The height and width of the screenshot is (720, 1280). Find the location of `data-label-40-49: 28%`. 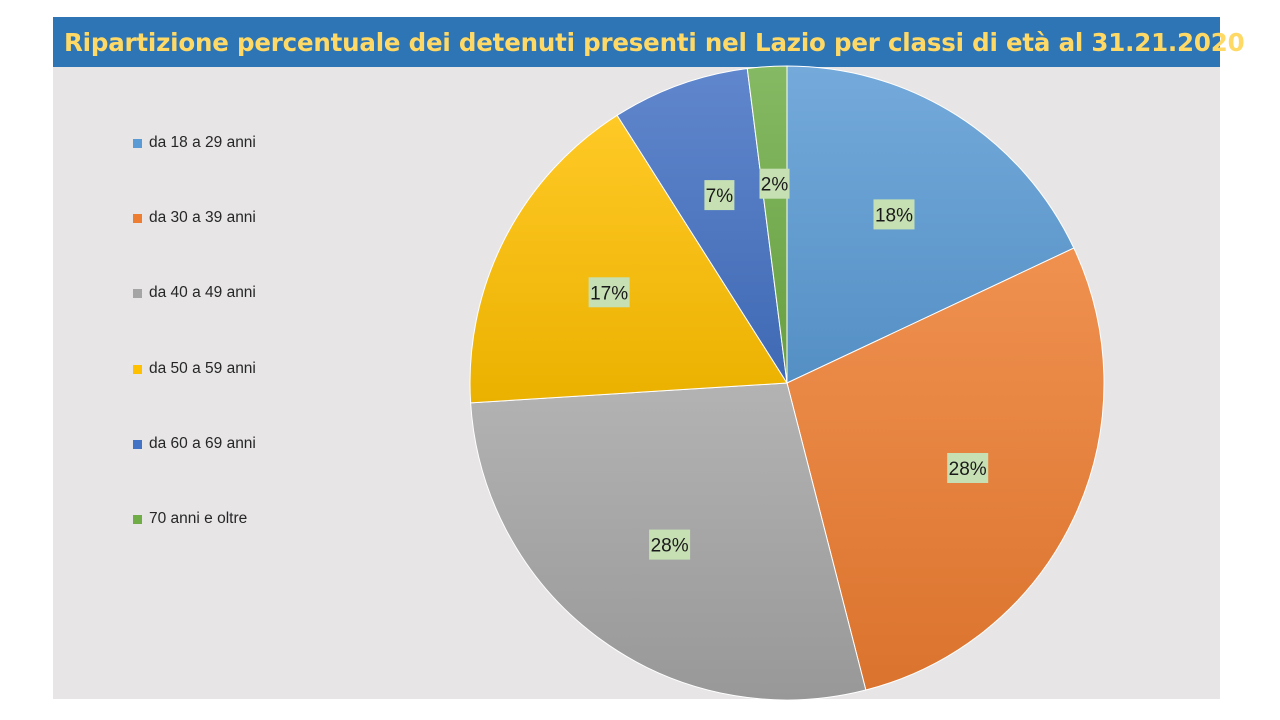

data-label-40-49: 28% is located at coordinates (670, 544).